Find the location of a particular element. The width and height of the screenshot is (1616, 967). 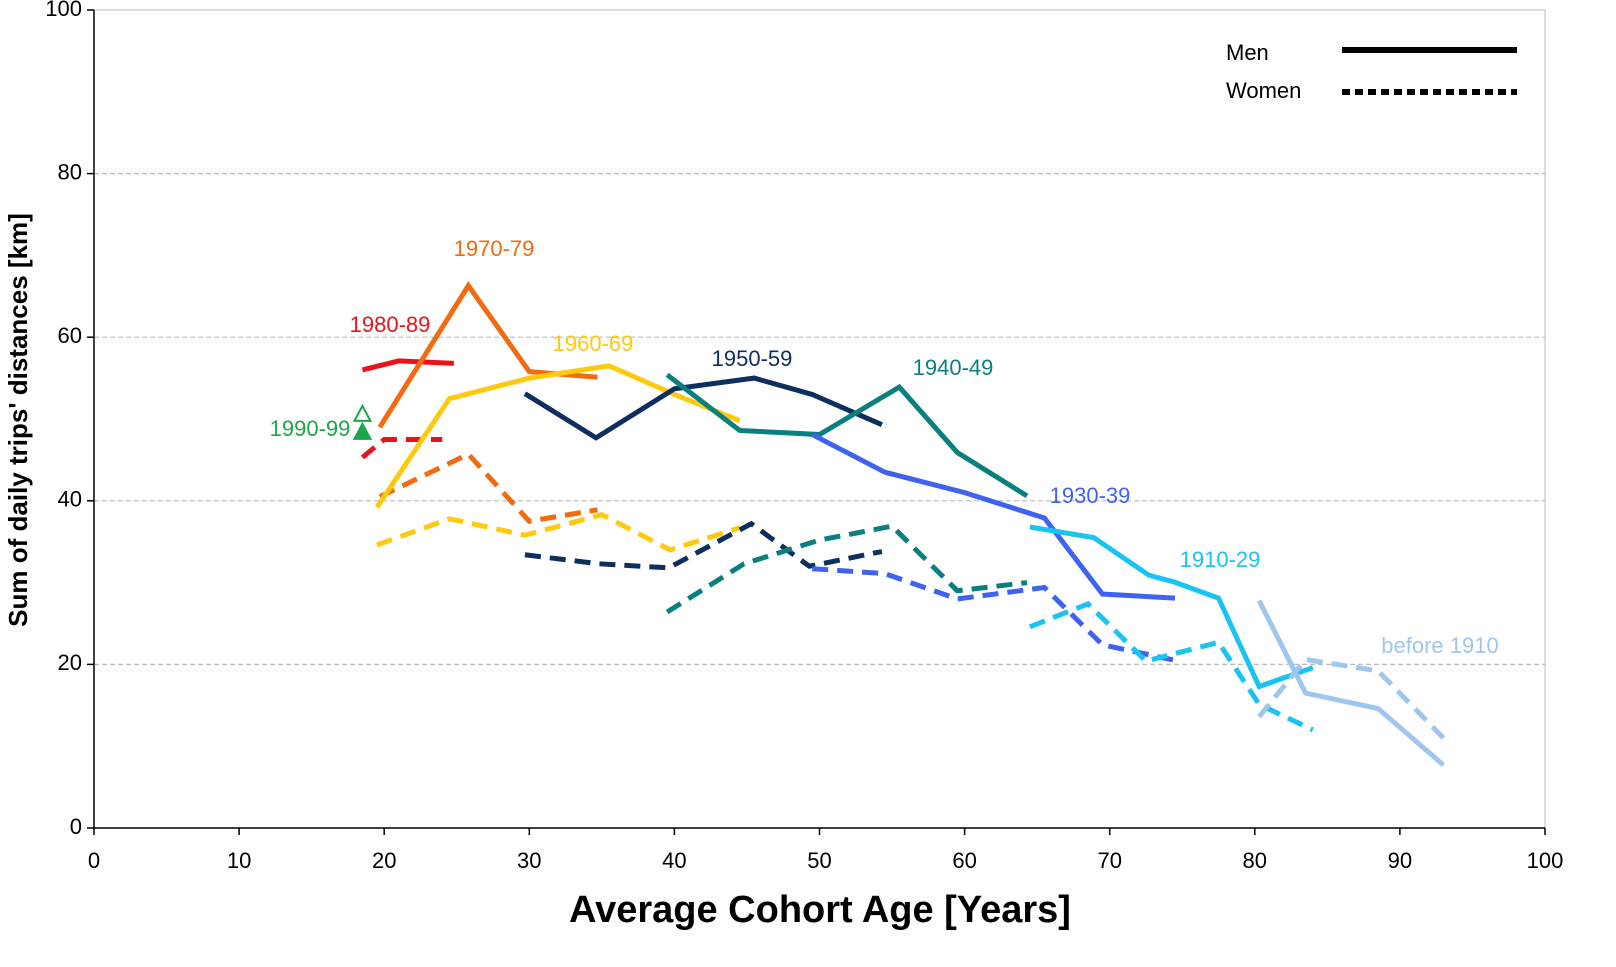

y-axis-title: Sum of daily trips' distances [km] is located at coordinates (18, 420).